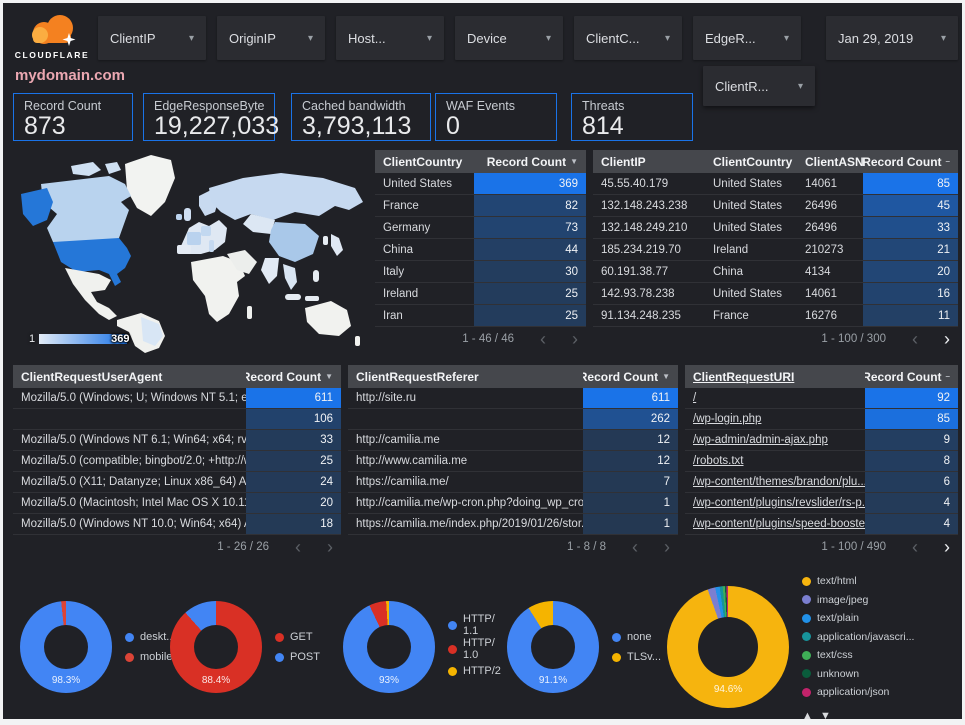 The width and height of the screenshot is (965, 725). I want to click on record-count-bar-cell: 85, so click(911, 419).